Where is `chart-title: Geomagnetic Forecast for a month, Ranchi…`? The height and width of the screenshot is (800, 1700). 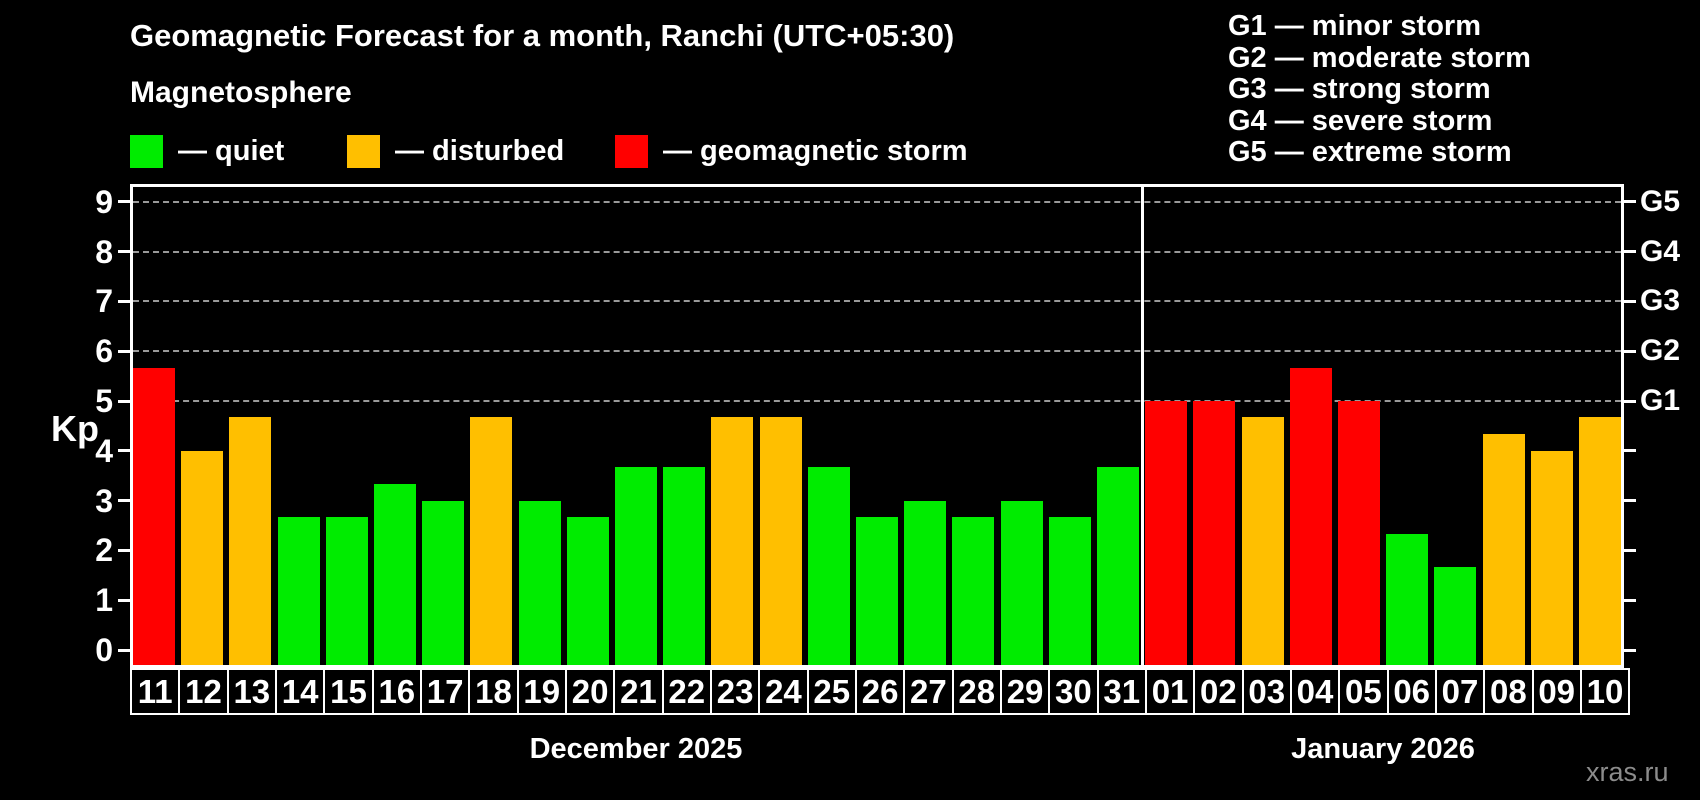 chart-title: Geomagnetic Forecast for a month, Ranchi… is located at coordinates (542, 35).